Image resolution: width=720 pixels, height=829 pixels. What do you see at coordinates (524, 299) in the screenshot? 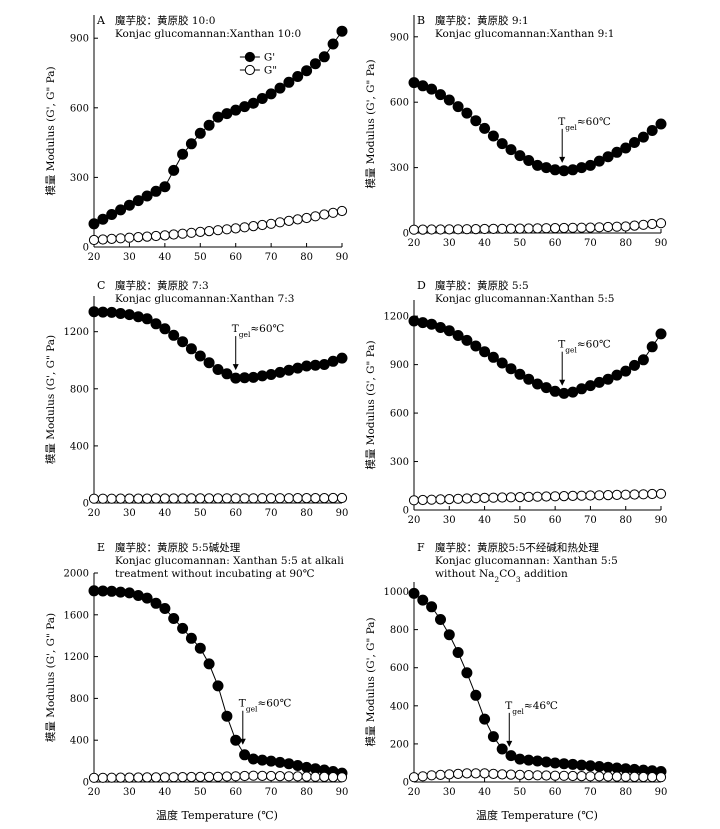
I see `panel-title-line: Konjac glucomannan:Xanthan 5:5` at bounding box center [524, 299].